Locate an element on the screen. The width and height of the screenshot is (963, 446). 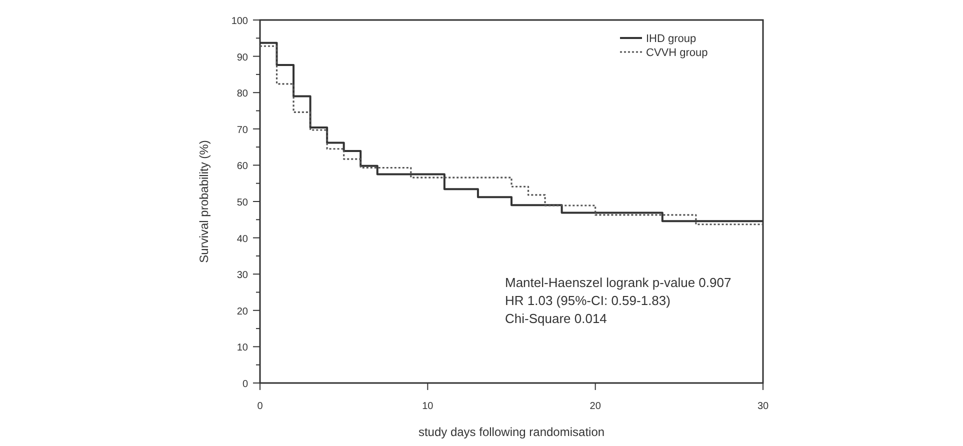
y-tick-label: 30 is located at coordinates (242, 276).